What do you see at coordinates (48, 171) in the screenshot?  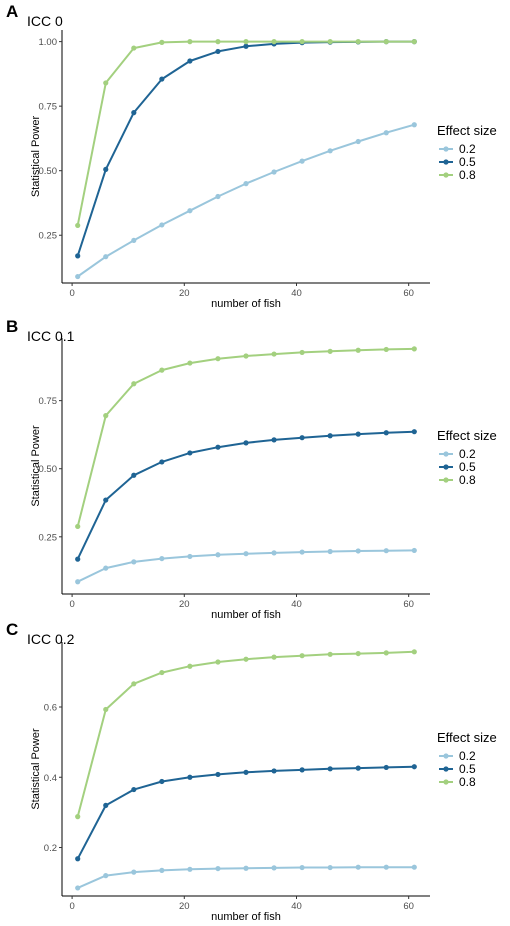 I see `y-tick-label: 0.50` at bounding box center [48, 171].